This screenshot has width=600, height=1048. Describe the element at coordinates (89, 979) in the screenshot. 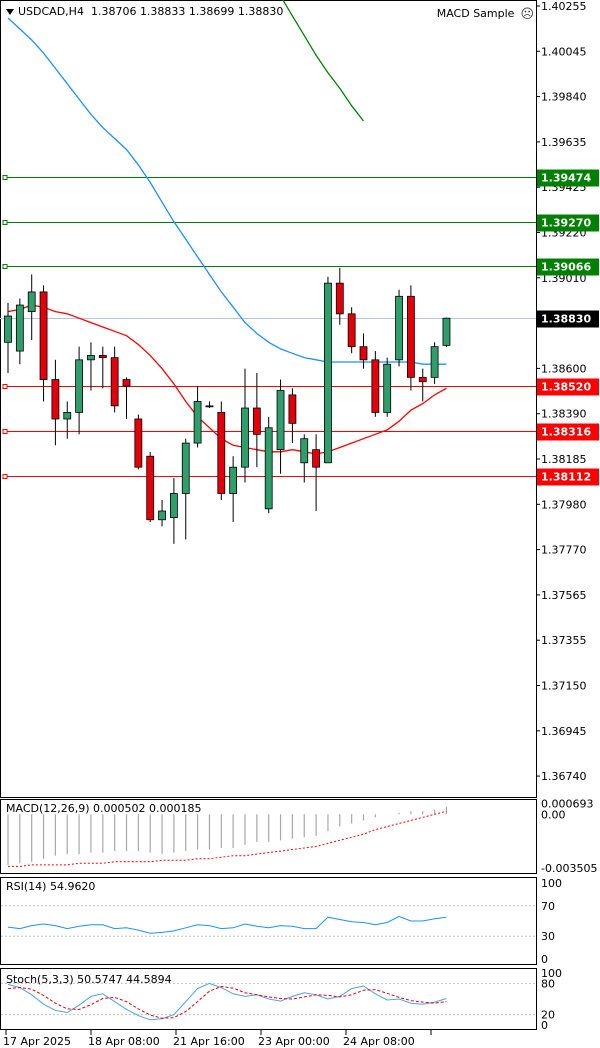

I see `stoch-title: Stoch(5,3,3) 50.5747 44.5894` at that location.